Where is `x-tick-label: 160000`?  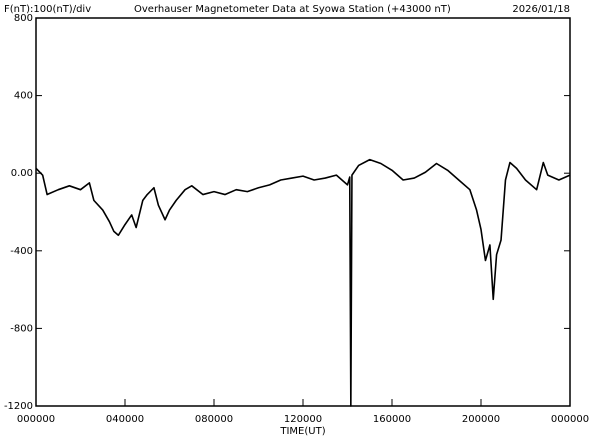
x-tick-label: 160000 is located at coordinates (392, 419).